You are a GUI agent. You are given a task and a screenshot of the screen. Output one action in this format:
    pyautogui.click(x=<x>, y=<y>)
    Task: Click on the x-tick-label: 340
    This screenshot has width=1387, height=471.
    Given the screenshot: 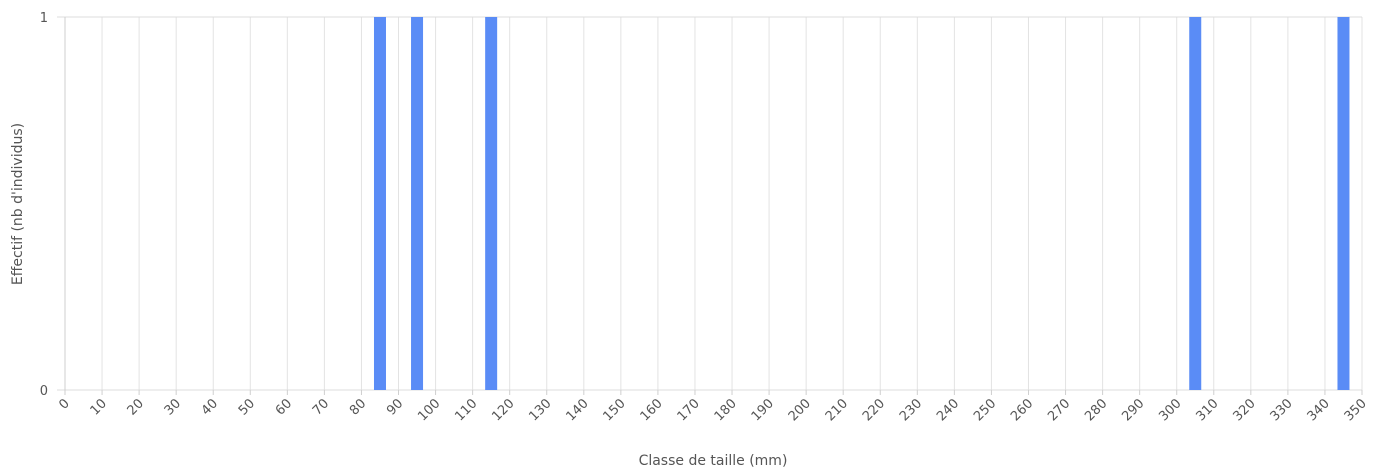 What is the action you would take?
    pyautogui.click(x=1319, y=410)
    